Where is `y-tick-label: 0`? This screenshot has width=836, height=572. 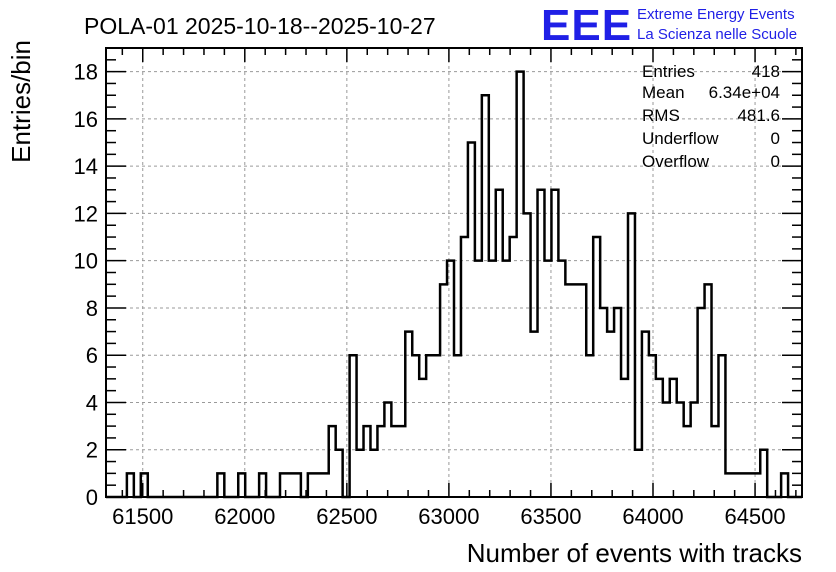
y-tick-label: 0 is located at coordinates (92, 497).